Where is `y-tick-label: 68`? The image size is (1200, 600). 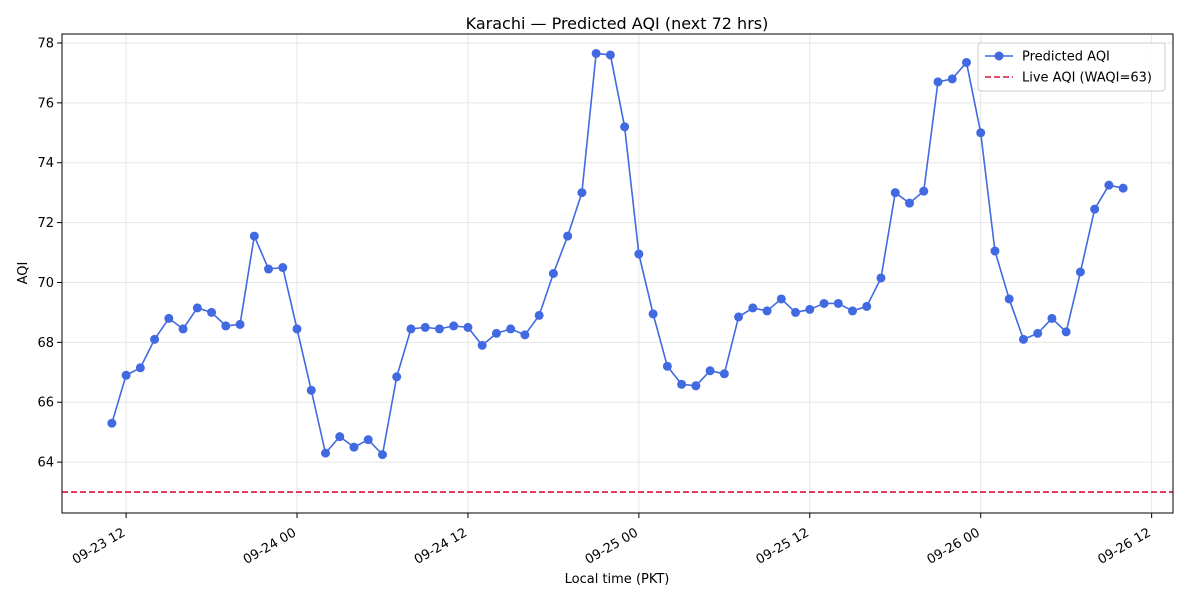 y-tick-label: 68 is located at coordinates (45, 343).